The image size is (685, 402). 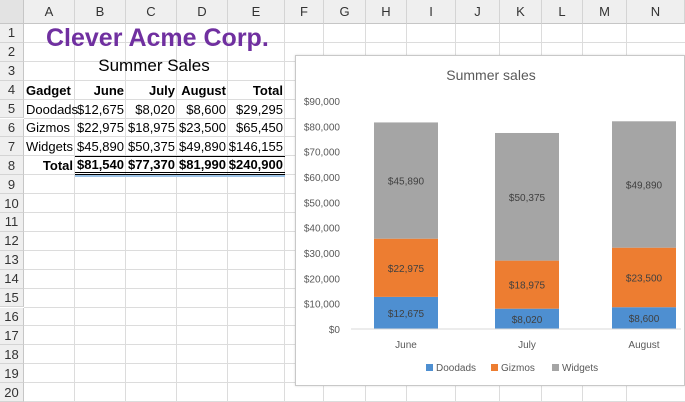 I want to click on total-cell: $240,900, so click(x=256, y=166).